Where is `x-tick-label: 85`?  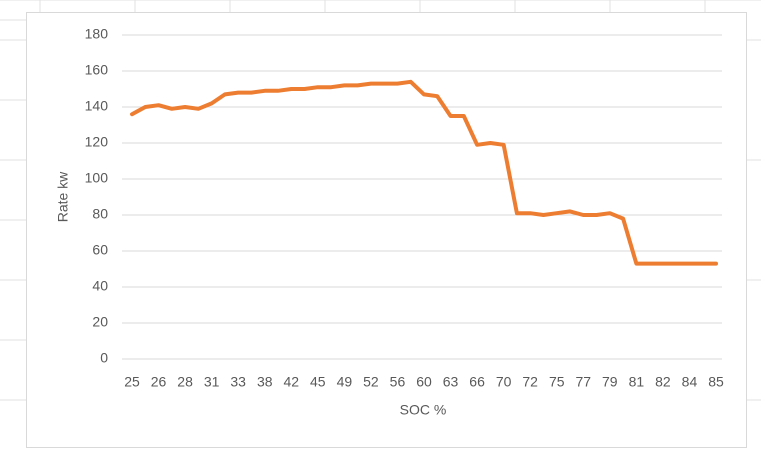 x-tick-label: 85 is located at coordinates (716, 382).